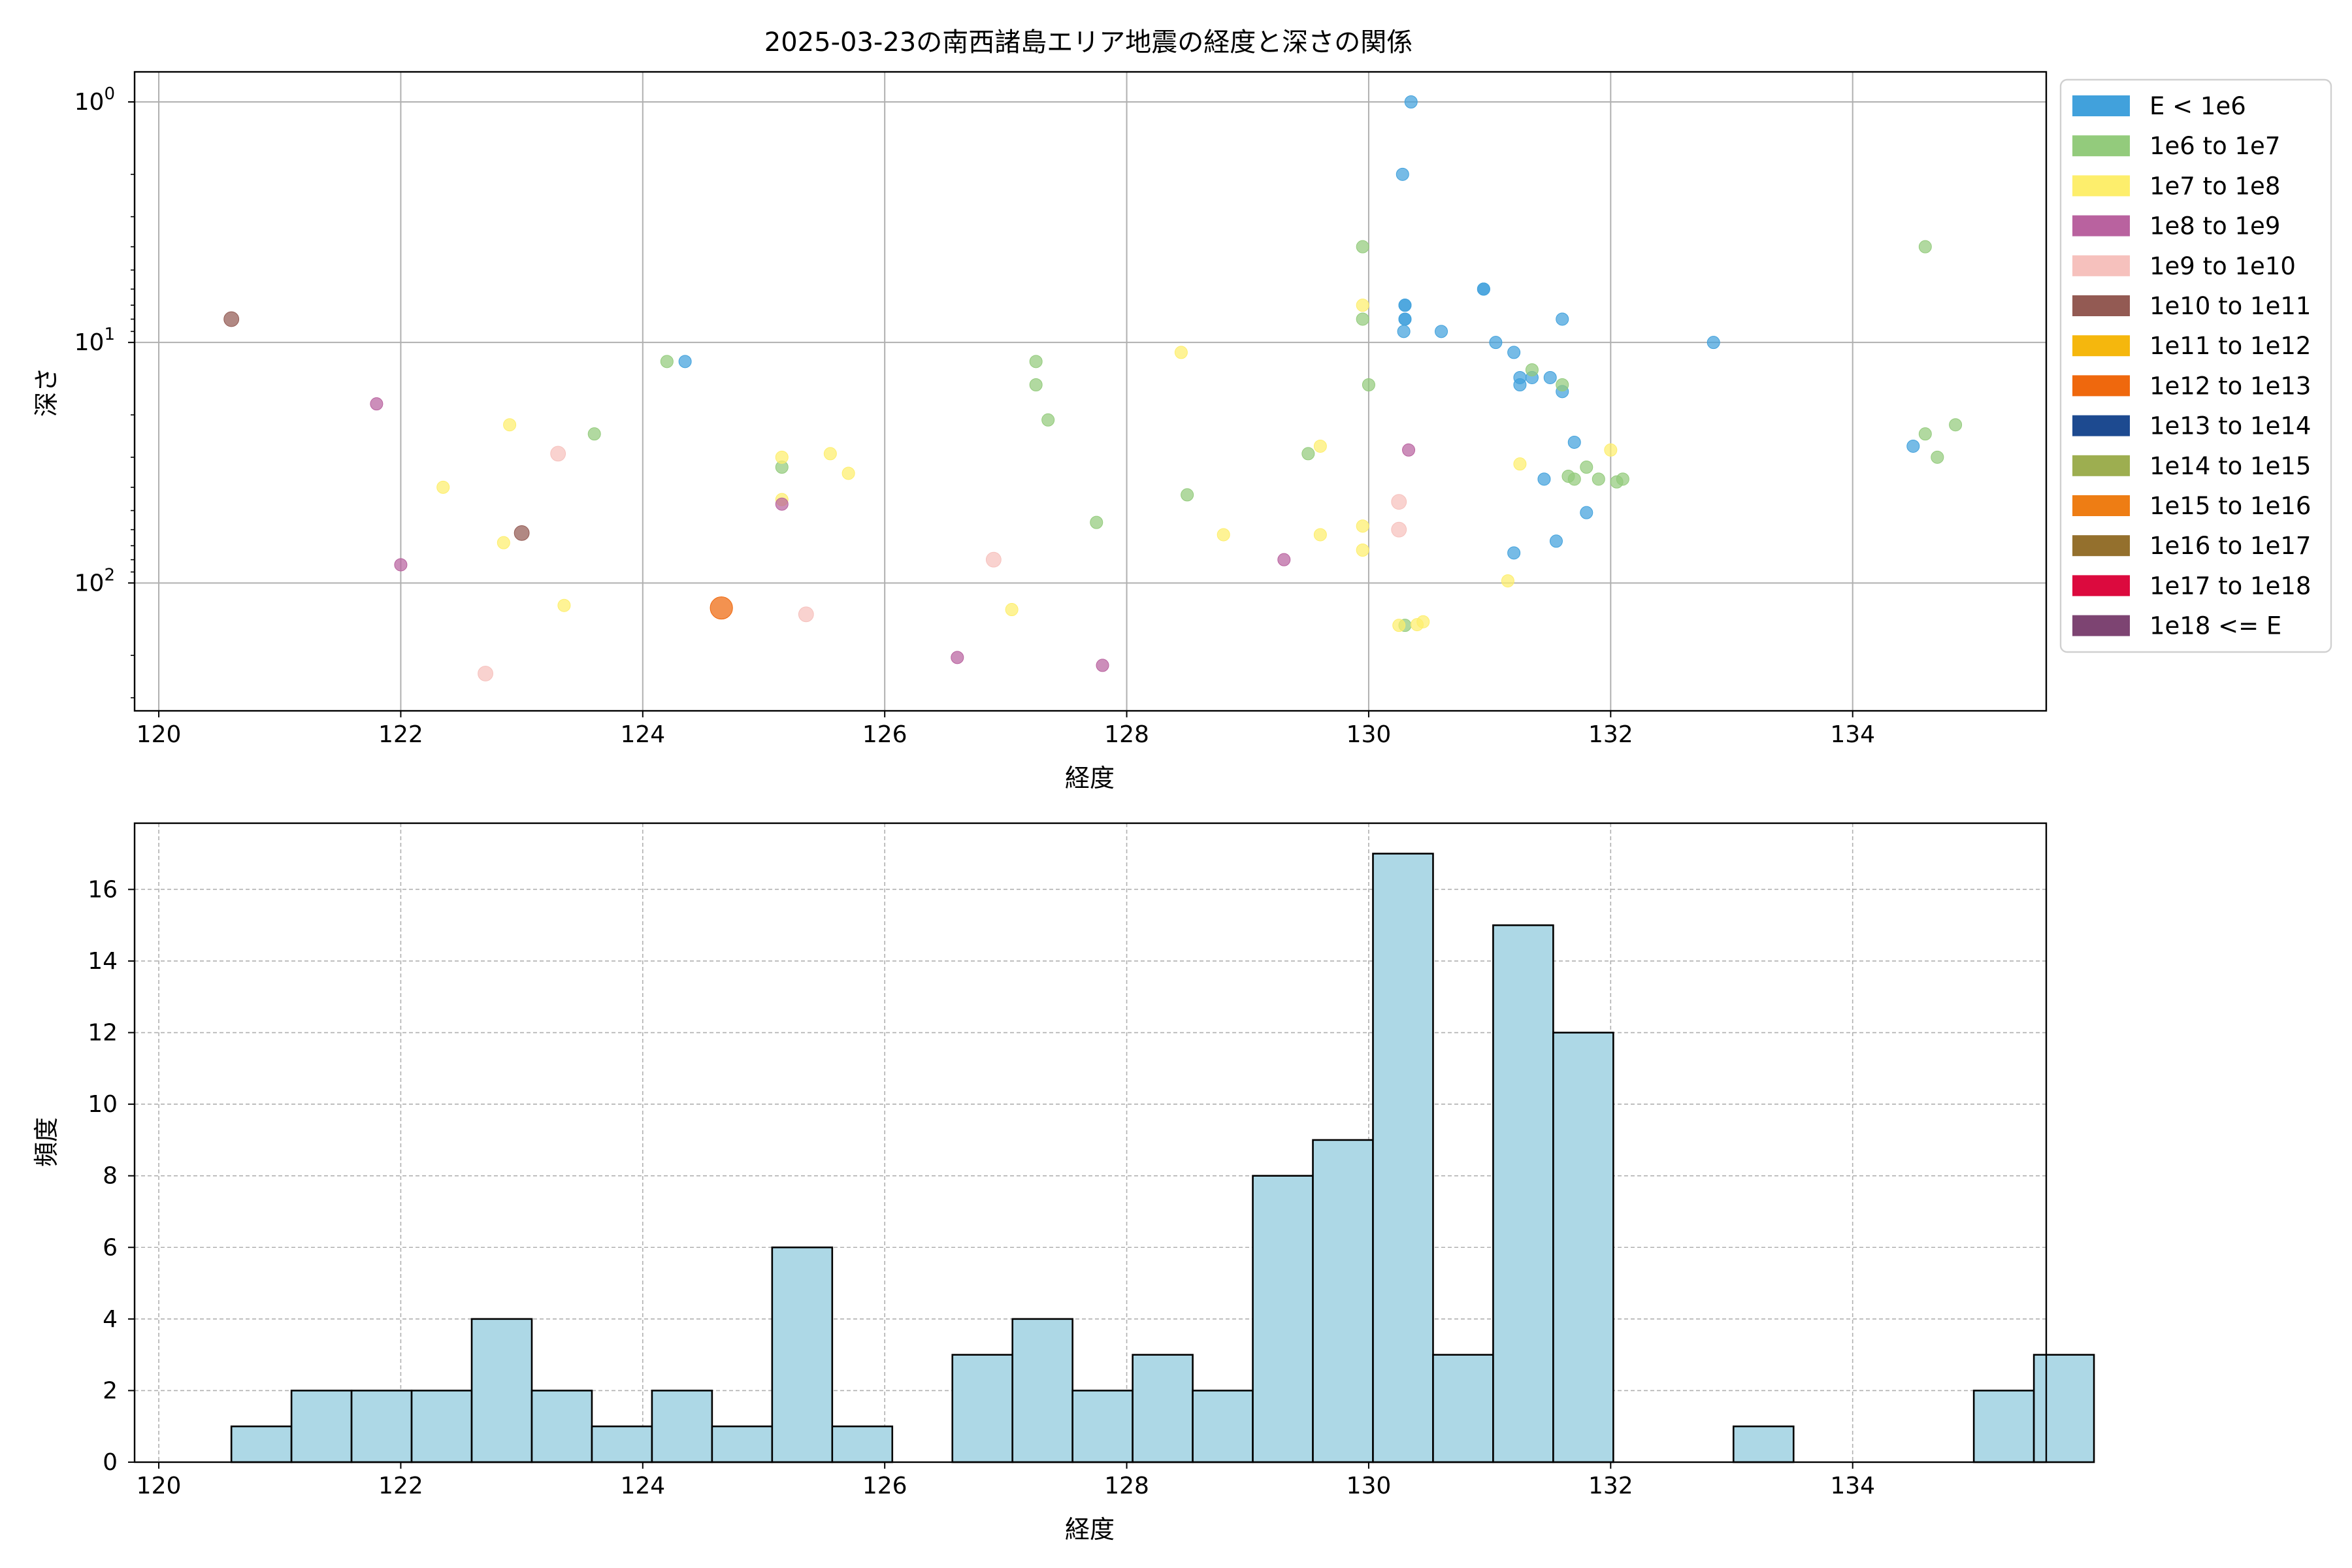 This screenshot has height=1568, width=2352. Describe the element at coordinates (2230, 346) in the screenshot. I see `legend-label: 1e11 to 1e12` at that location.